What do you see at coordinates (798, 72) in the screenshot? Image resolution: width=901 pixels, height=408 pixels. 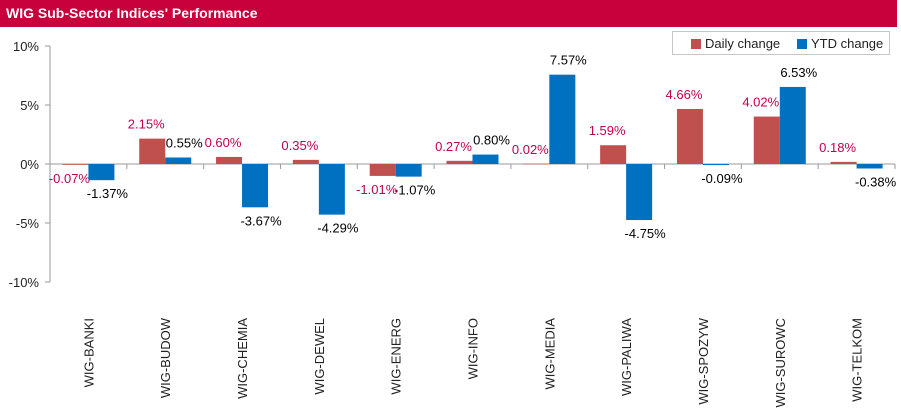 I see `data-label-ytd: 6.53%` at bounding box center [798, 72].